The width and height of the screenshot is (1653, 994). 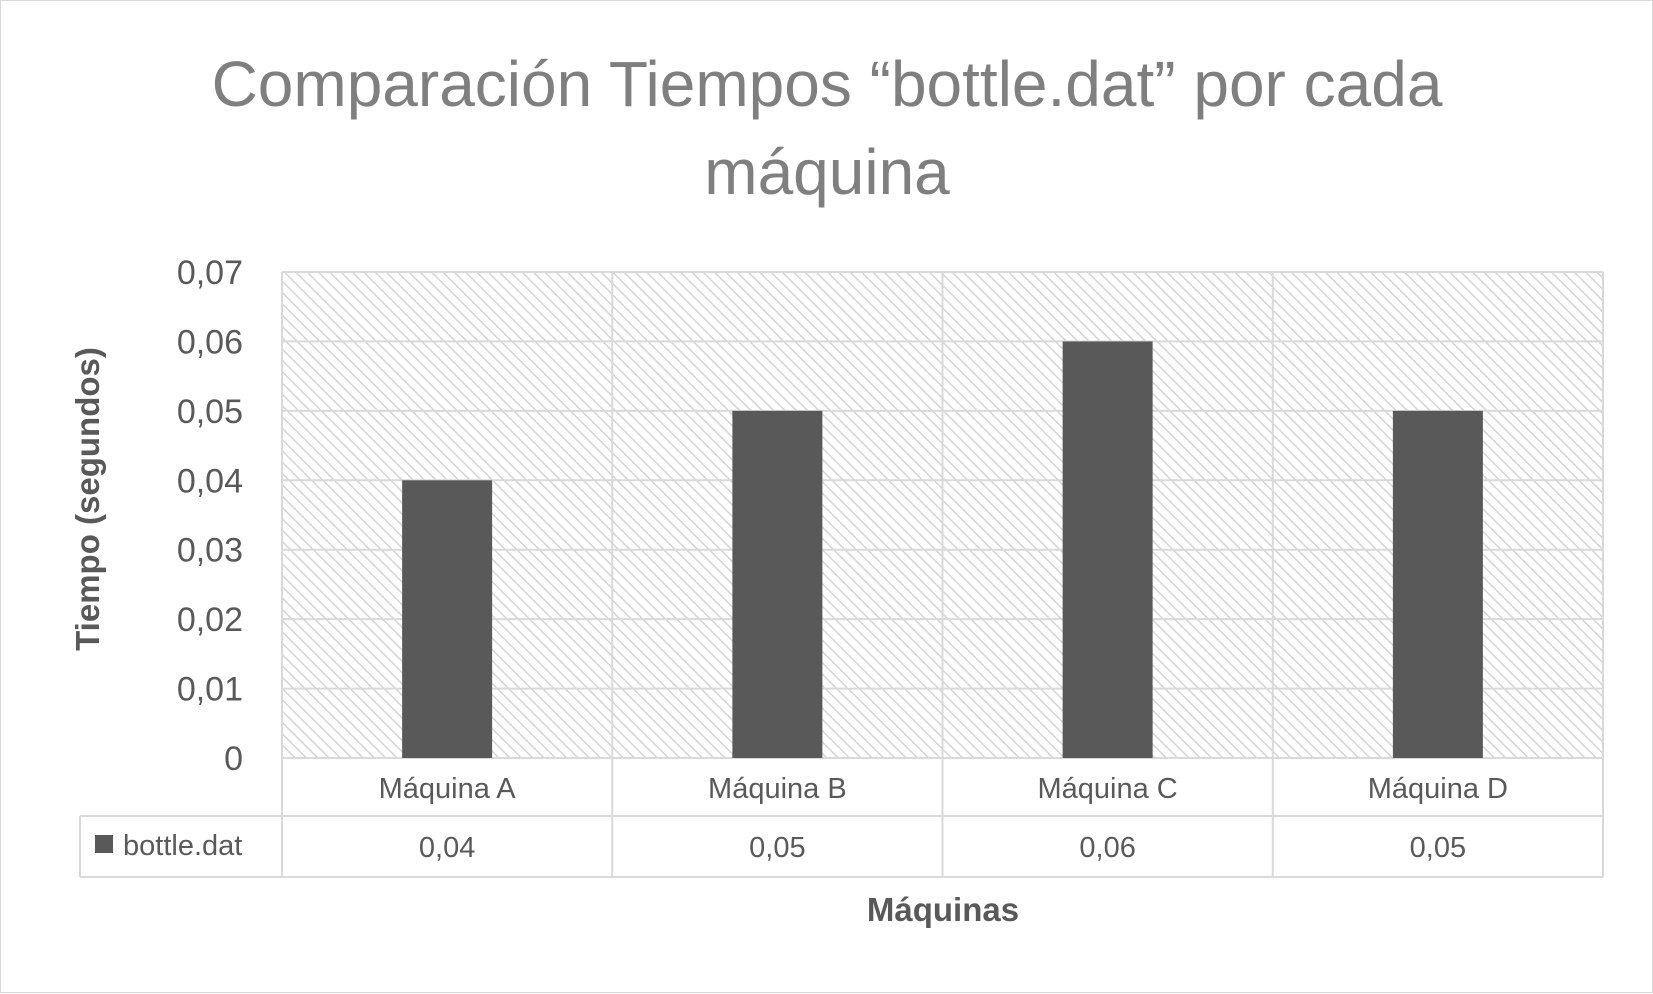 I want to click on legend-swatch, so click(x=104, y=844).